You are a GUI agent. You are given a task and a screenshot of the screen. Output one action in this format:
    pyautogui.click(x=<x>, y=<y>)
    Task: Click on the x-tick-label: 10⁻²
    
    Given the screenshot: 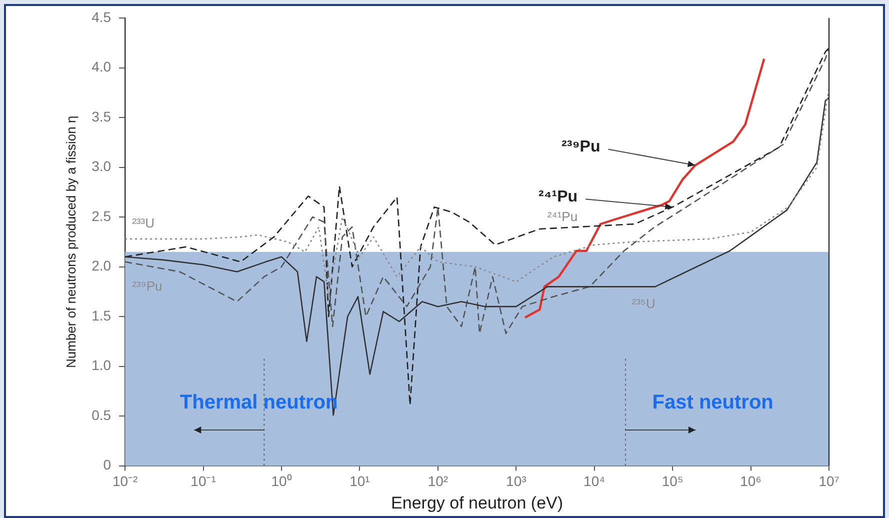 What is the action you would take?
    pyautogui.click(x=125, y=481)
    